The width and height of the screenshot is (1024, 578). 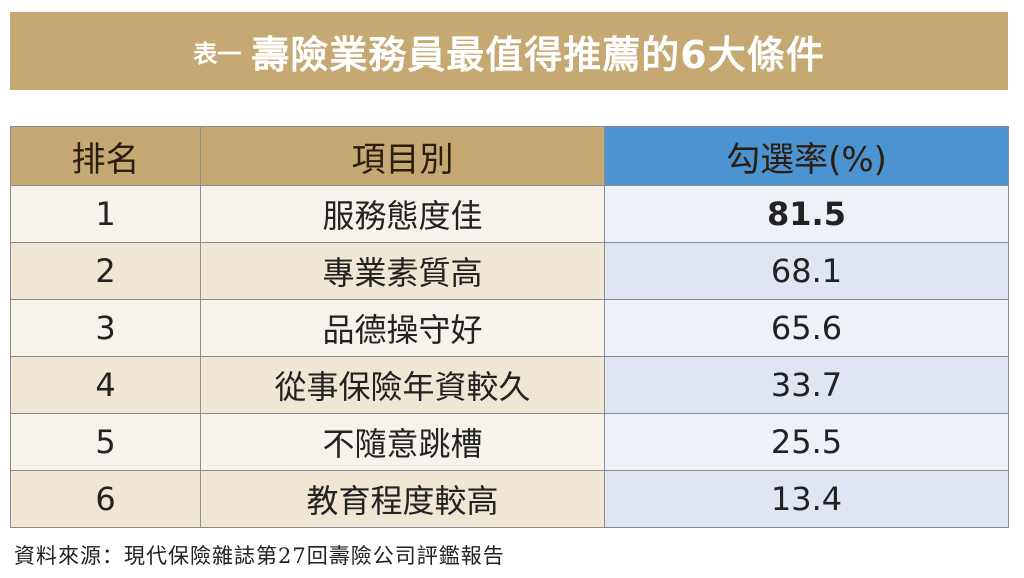 I want to click on rank-cell: 2, so click(x=105, y=271).